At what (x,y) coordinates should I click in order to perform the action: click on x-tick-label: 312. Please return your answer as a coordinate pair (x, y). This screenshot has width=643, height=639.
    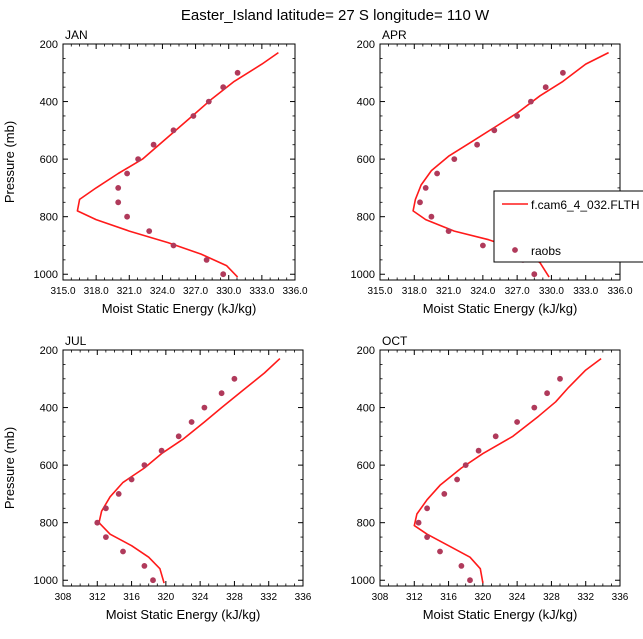
    Looking at the image, I should click on (97, 597).